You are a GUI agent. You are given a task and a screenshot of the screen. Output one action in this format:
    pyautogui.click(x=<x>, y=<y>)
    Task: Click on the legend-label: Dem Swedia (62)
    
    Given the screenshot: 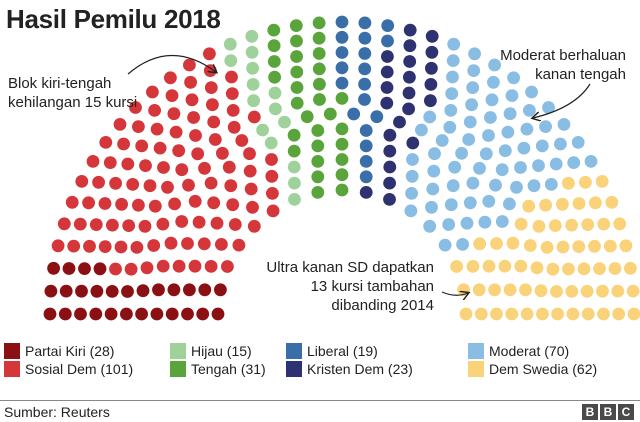 What is the action you would take?
    pyautogui.click(x=543, y=369)
    